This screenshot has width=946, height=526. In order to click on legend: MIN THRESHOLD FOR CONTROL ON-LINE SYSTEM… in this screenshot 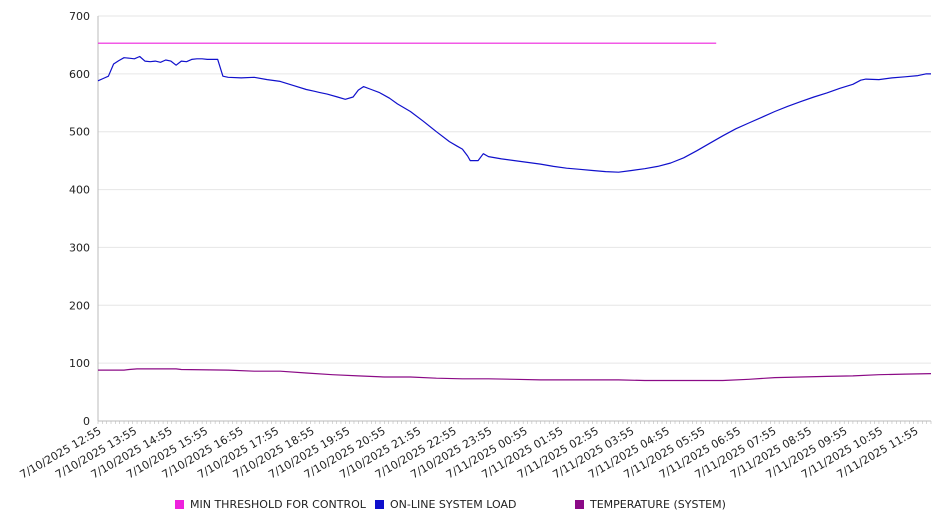, I will do `click(473, 506)`.